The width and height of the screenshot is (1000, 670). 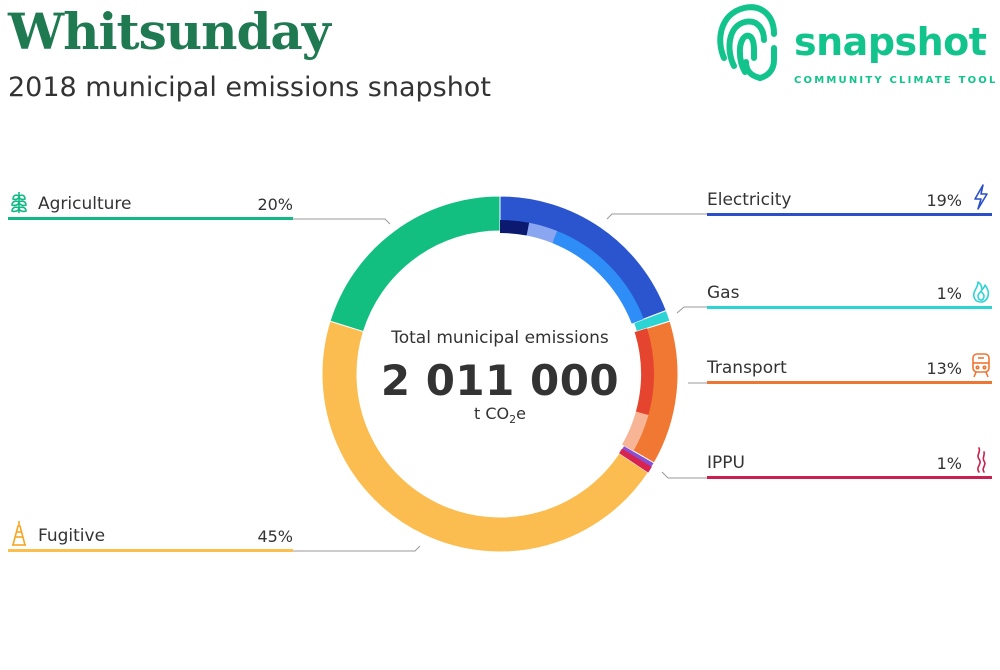 I want to click on label-electricity-name: Electricity, so click(x=749, y=200).